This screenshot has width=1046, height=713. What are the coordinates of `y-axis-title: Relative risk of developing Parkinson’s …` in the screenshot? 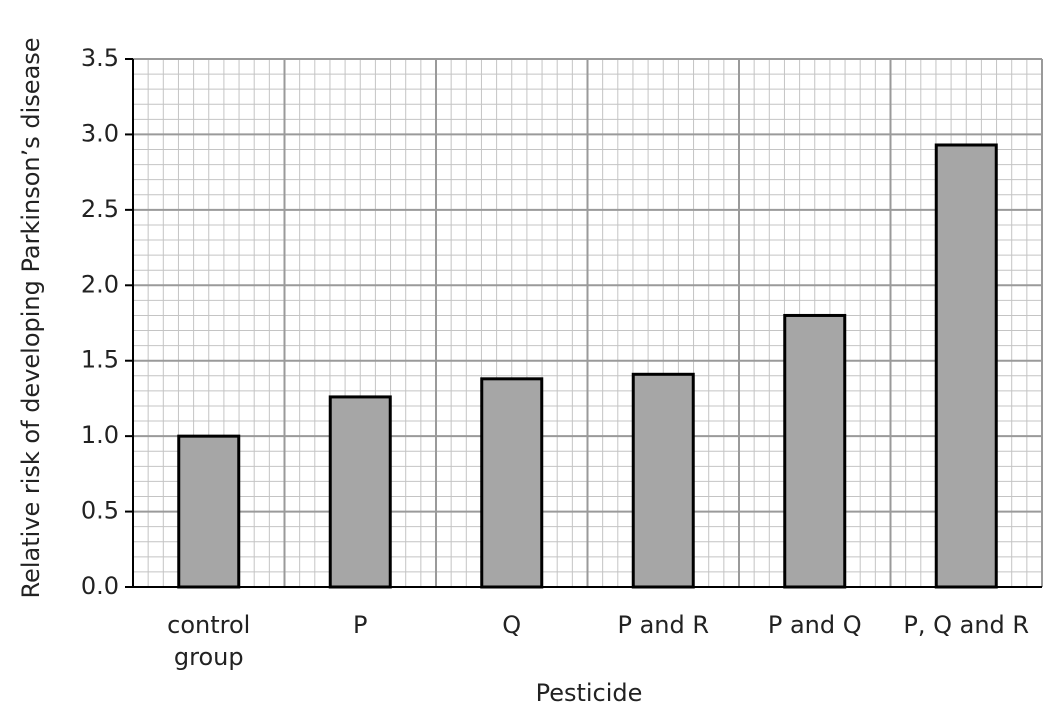 It's located at (31, 317).